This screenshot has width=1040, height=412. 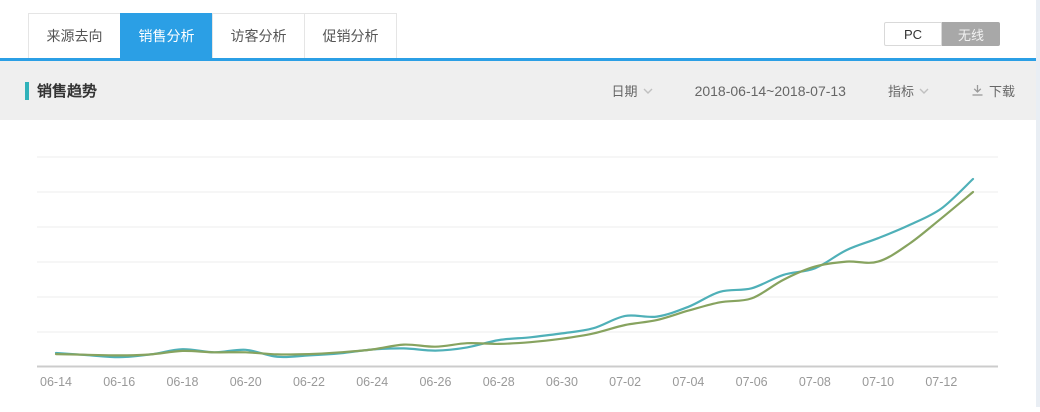 I want to click on x-axis-tick-label: 07-04, so click(x=688, y=382).